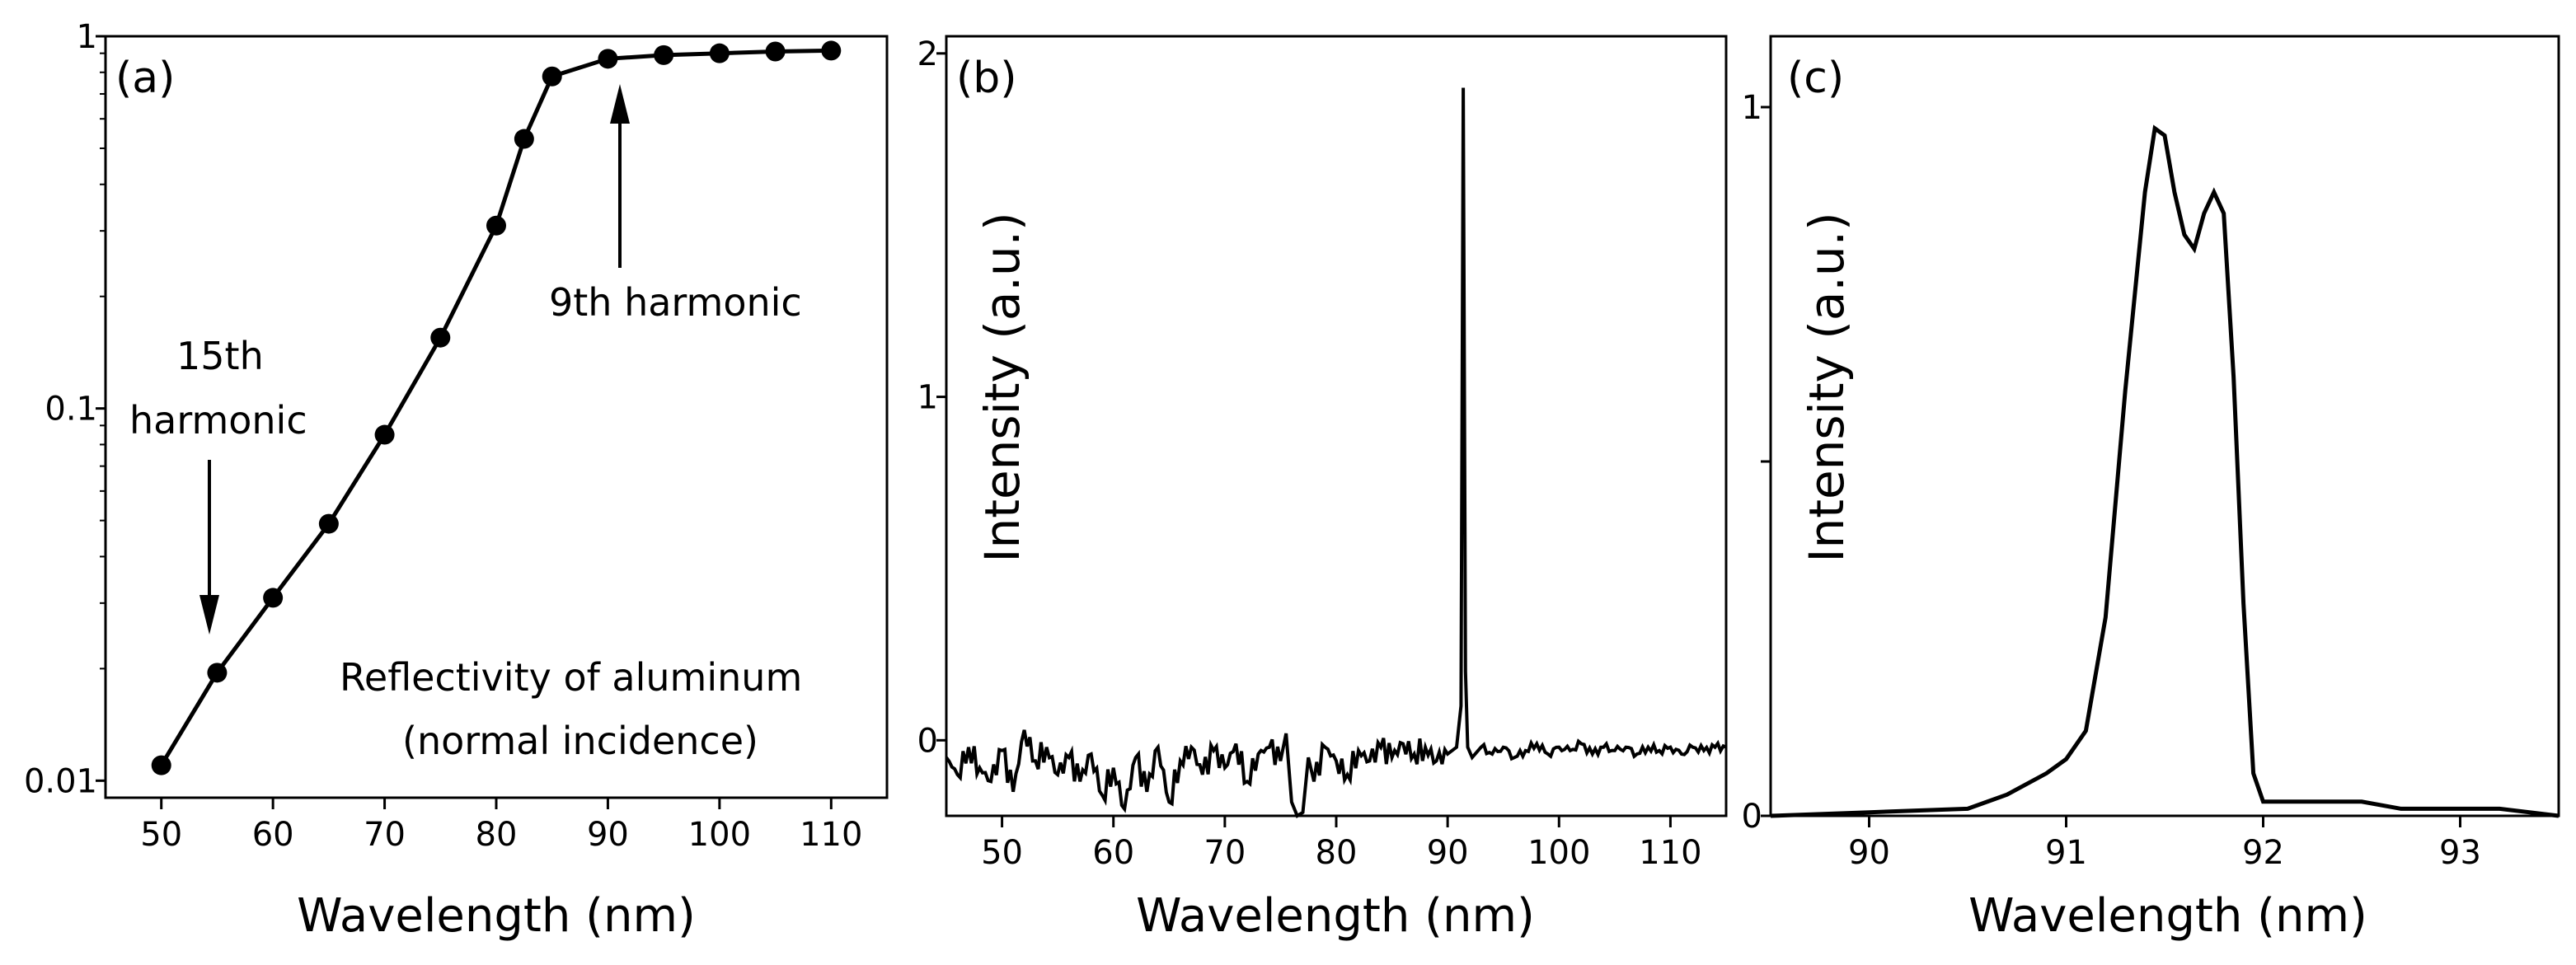 The width and height of the screenshot is (2576, 965). Describe the element at coordinates (218, 420) in the screenshot. I see `annotation-harmonic: harmonic` at that location.